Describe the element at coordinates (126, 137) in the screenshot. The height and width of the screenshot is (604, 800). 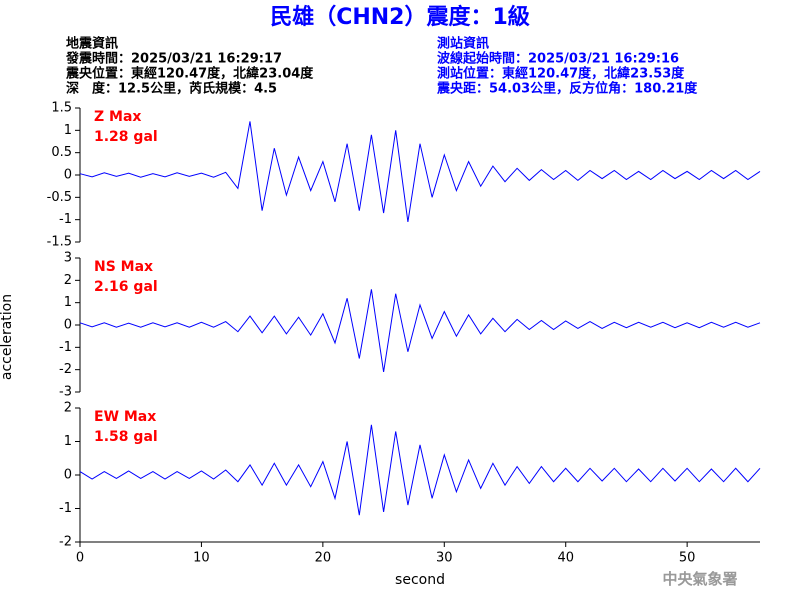
I see `max-label: 1.28 gal` at that location.